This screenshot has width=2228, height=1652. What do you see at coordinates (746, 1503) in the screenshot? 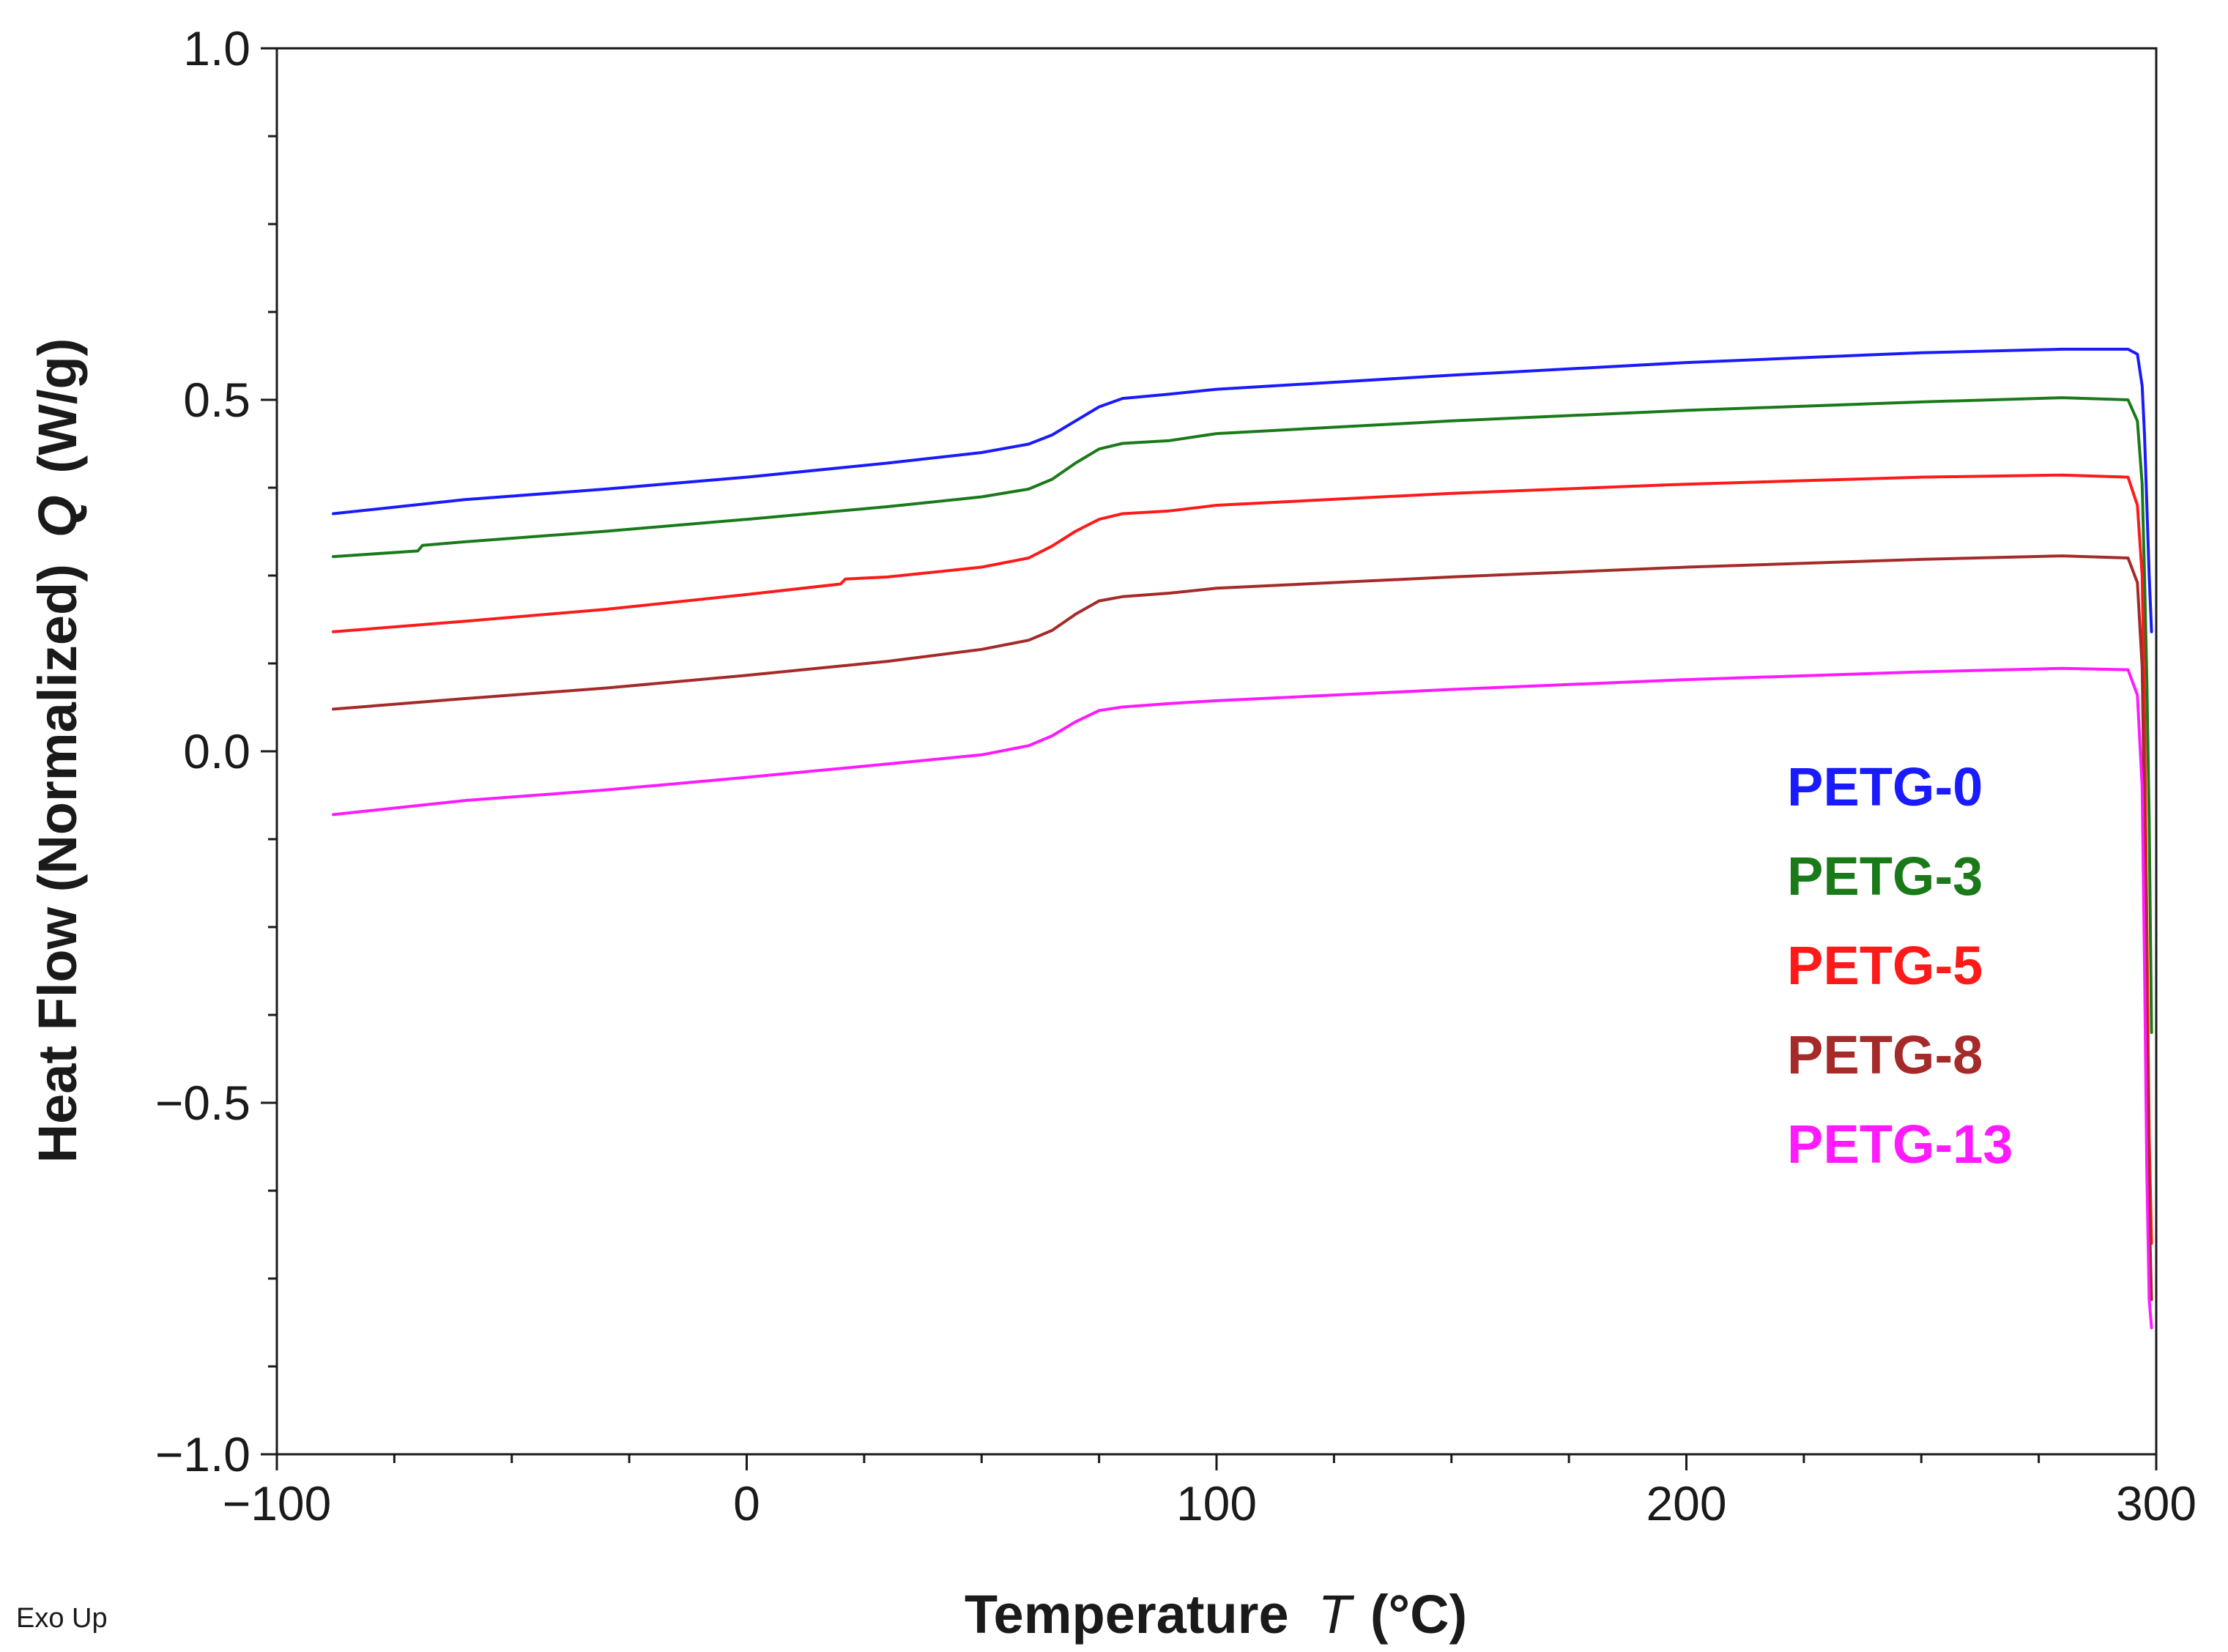
I see `x-tick-label: 0` at bounding box center [746, 1503].